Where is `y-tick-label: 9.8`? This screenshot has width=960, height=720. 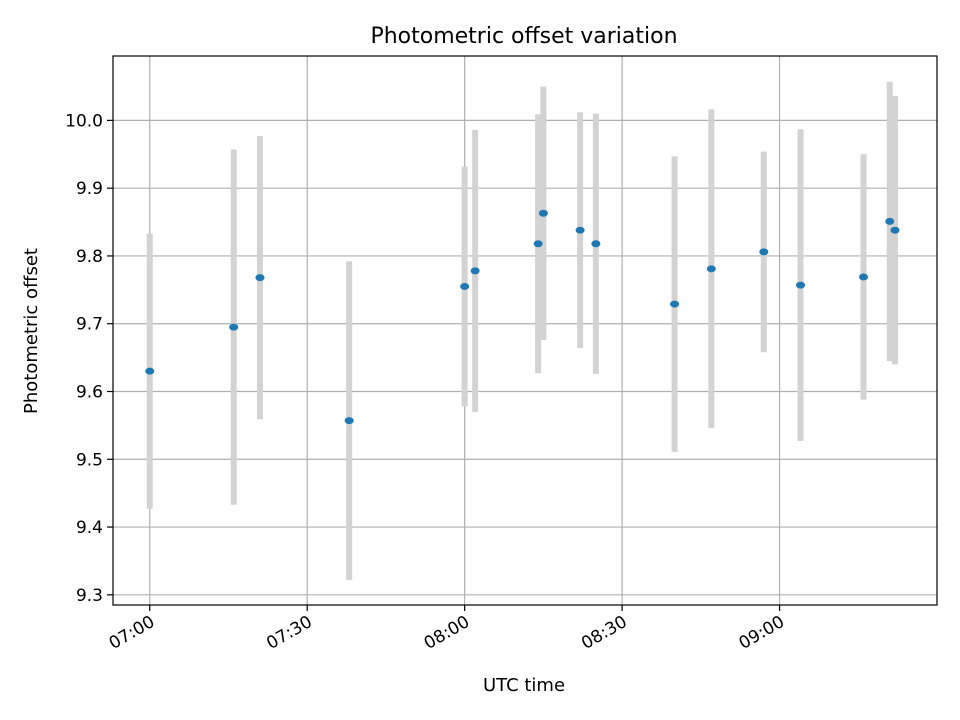 y-tick-label: 9.8 is located at coordinates (89, 257).